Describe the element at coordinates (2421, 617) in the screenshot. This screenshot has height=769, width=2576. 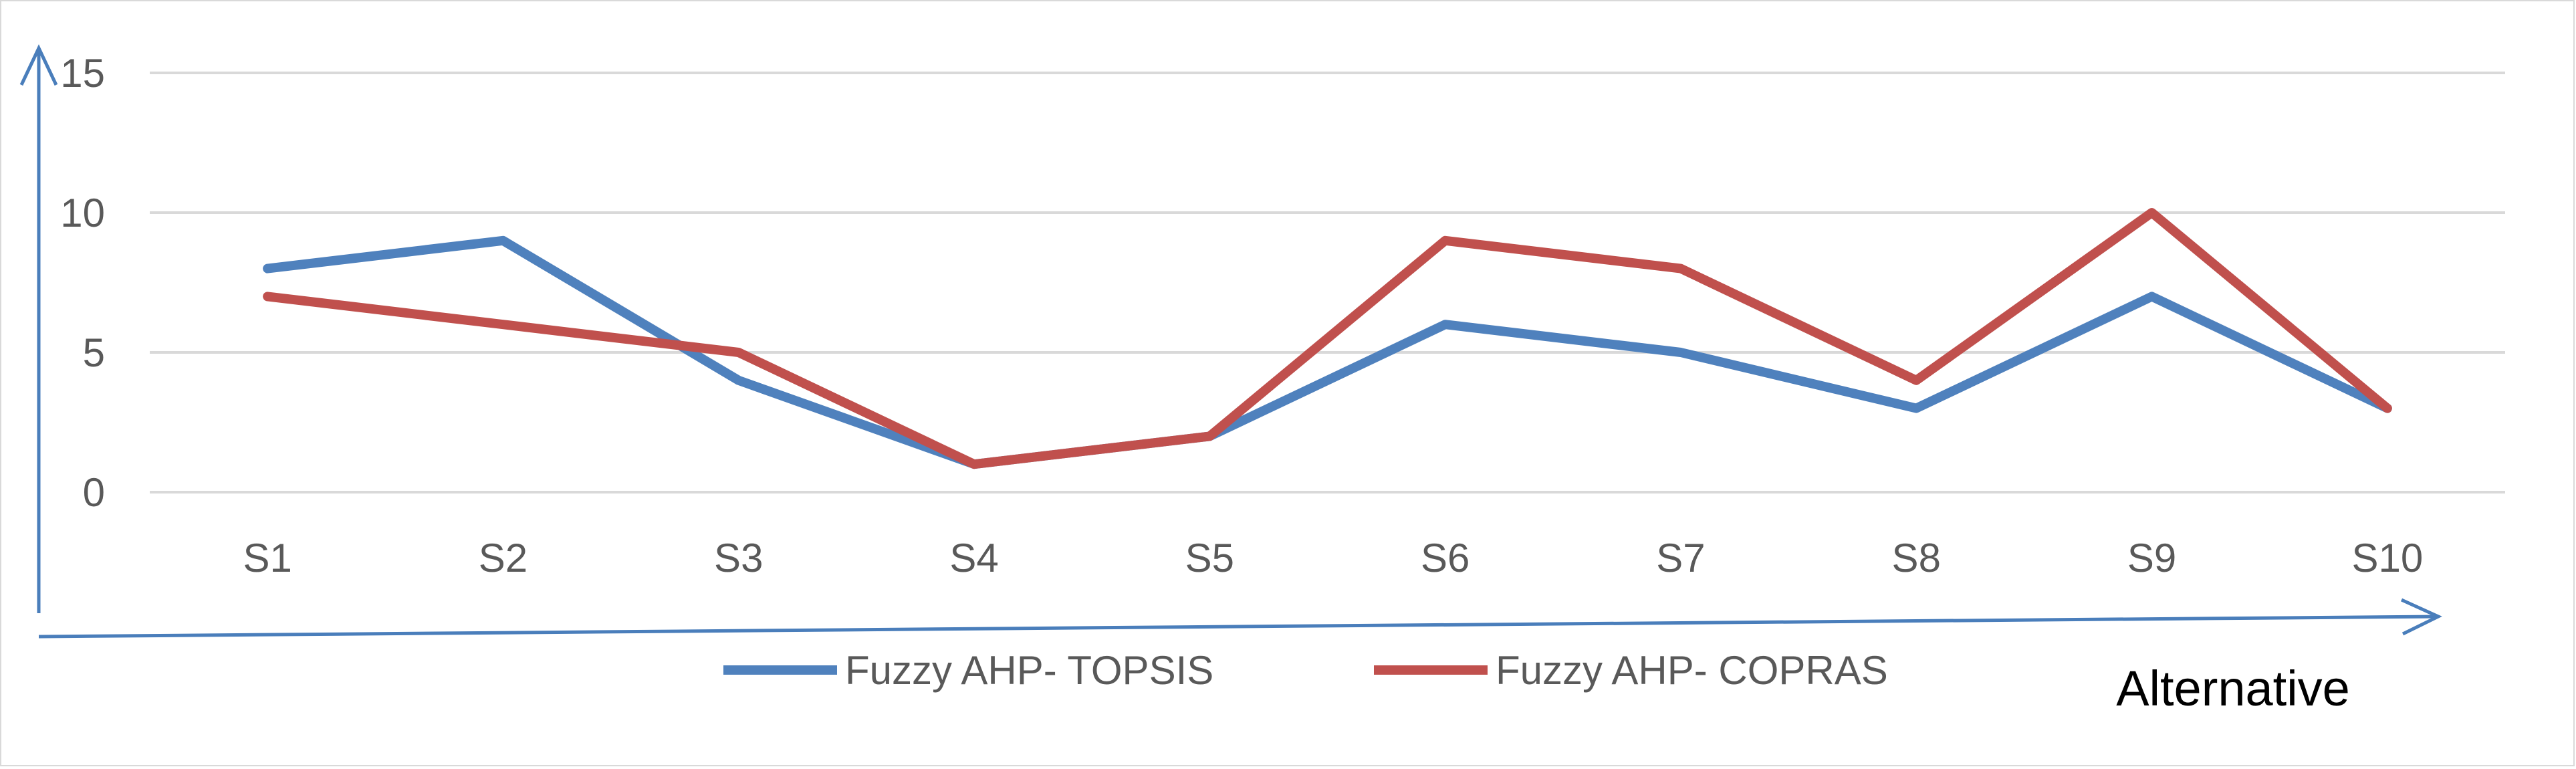
I see `x-axis-arrowhead` at that location.